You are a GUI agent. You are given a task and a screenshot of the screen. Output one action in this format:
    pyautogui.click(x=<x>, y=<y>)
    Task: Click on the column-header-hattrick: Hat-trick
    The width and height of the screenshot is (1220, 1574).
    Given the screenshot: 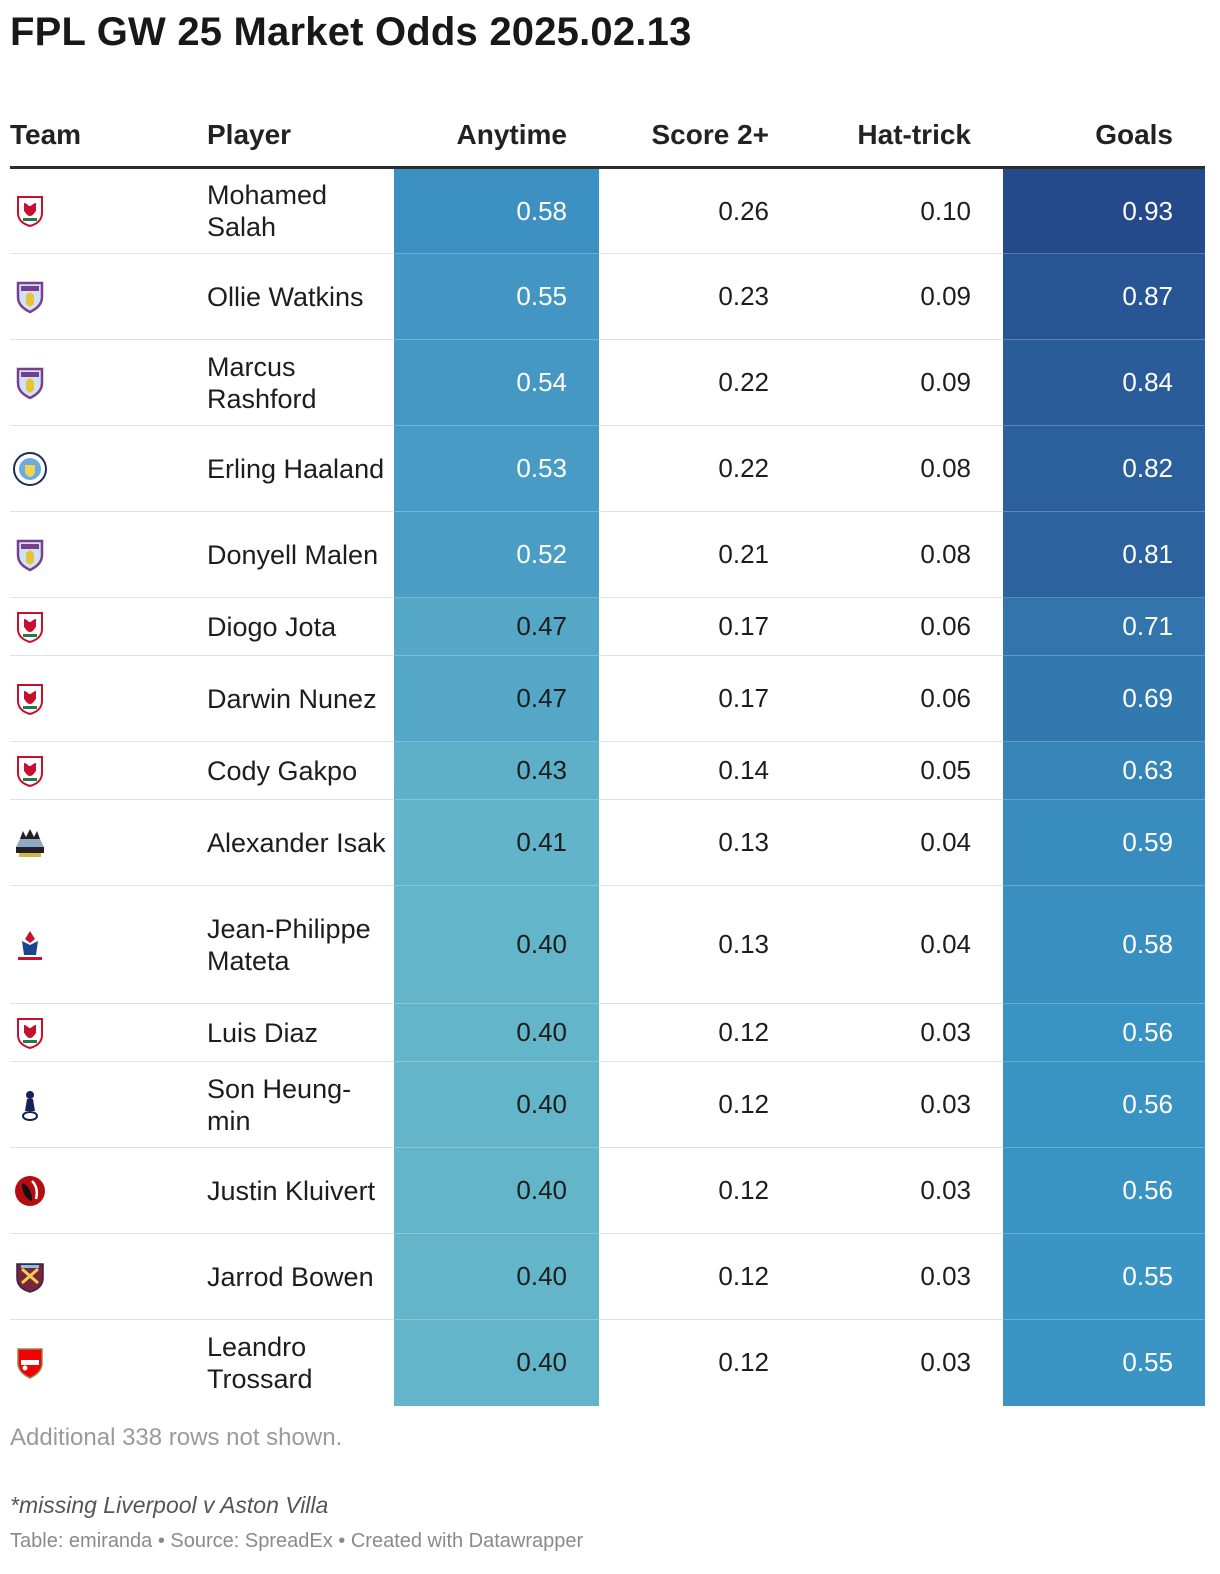 What is the action you would take?
    pyautogui.click(x=902, y=136)
    